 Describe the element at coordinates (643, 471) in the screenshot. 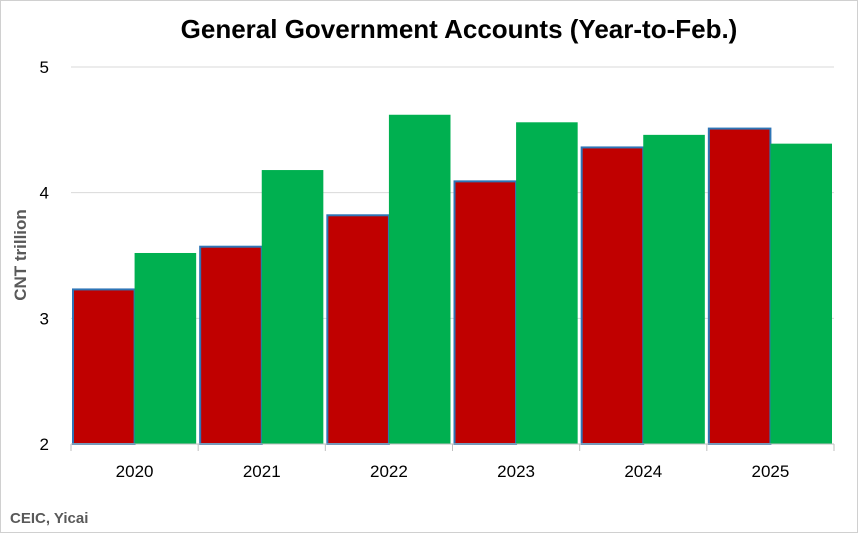

I see `x-tick-label-2024: 2024` at that location.